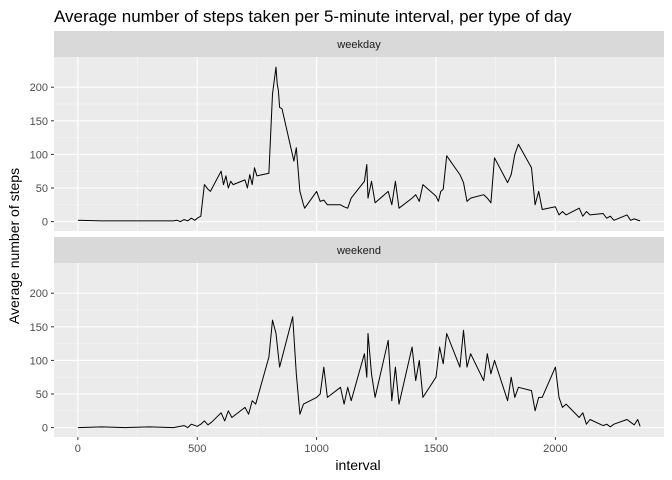 This screenshot has width=672, height=480. What do you see at coordinates (316, 449) in the screenshot?
I see `x-tick-label: 1000` at bounding box center [316, 449].